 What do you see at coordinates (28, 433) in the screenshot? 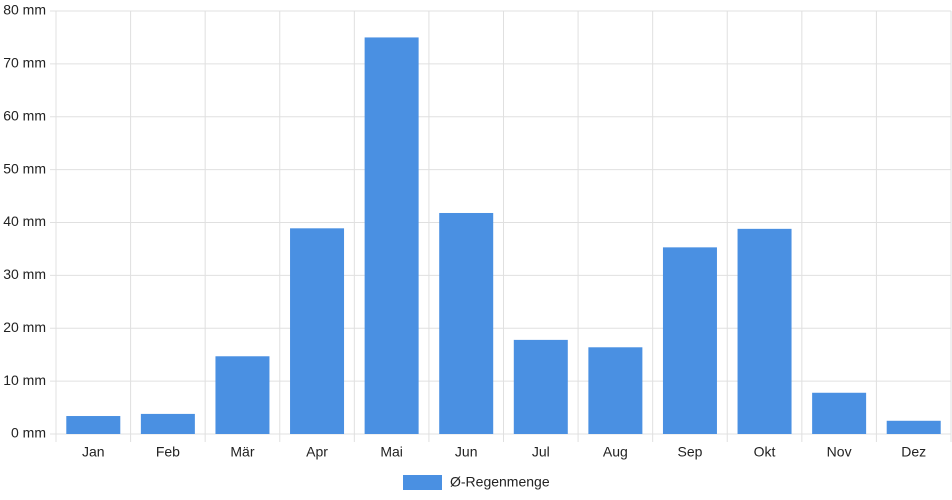
I see `y-tick-label: 0 mm` at bounding box center [28, 433].